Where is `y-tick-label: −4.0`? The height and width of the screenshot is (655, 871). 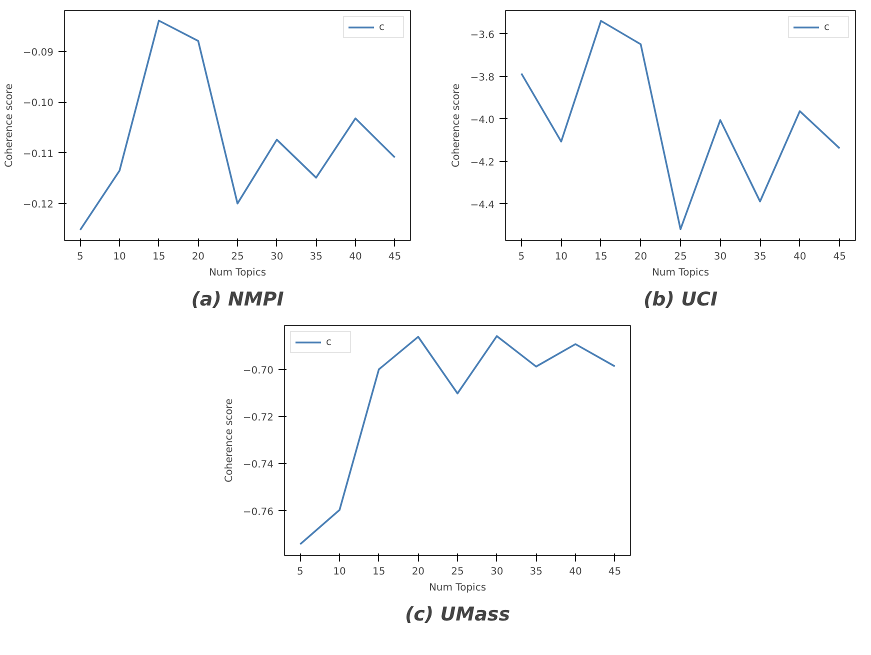 y-tick-label: −4.0 is located at coordinates (482, 120).